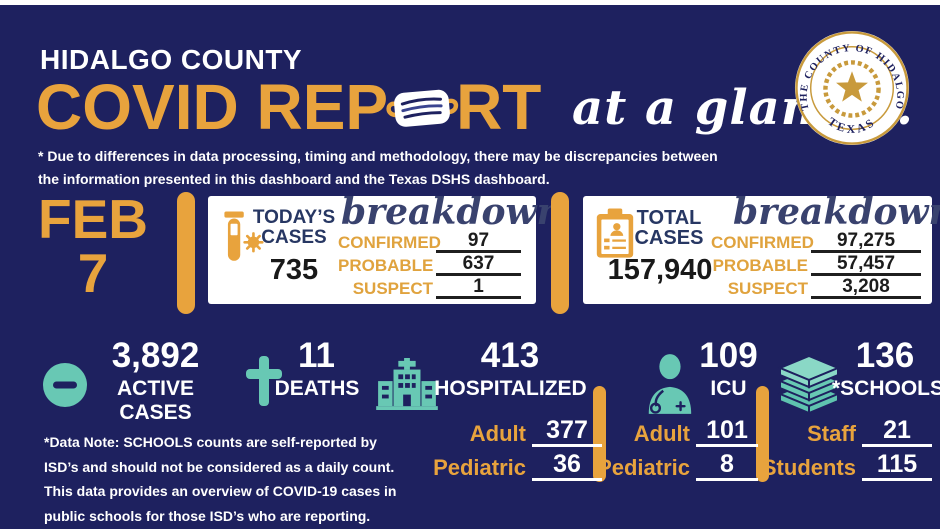  I want to click on hospitalized-value: 413, so click(510, 355).